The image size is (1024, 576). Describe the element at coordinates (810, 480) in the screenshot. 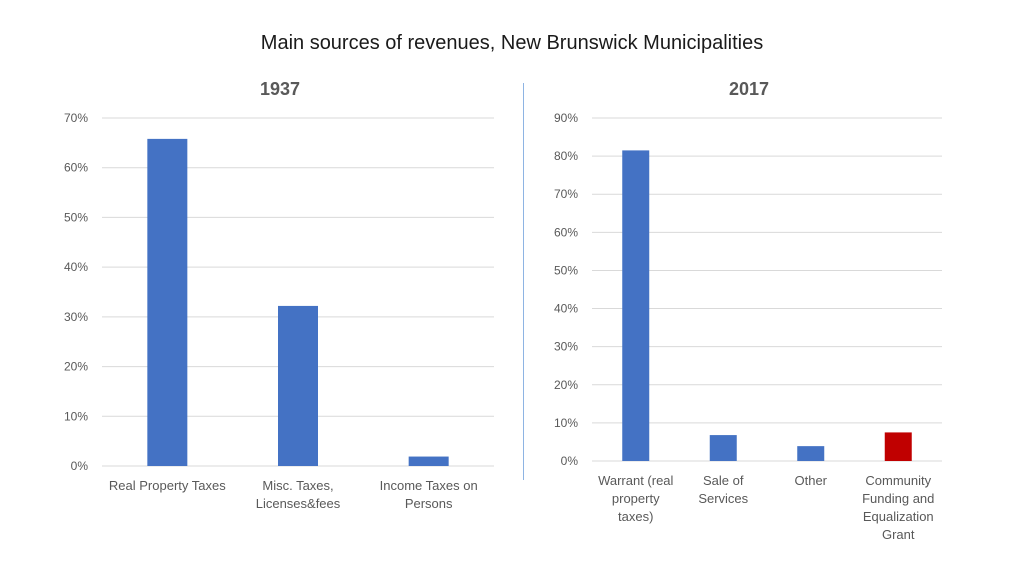

I see `x-tick-label: Other` at that location.